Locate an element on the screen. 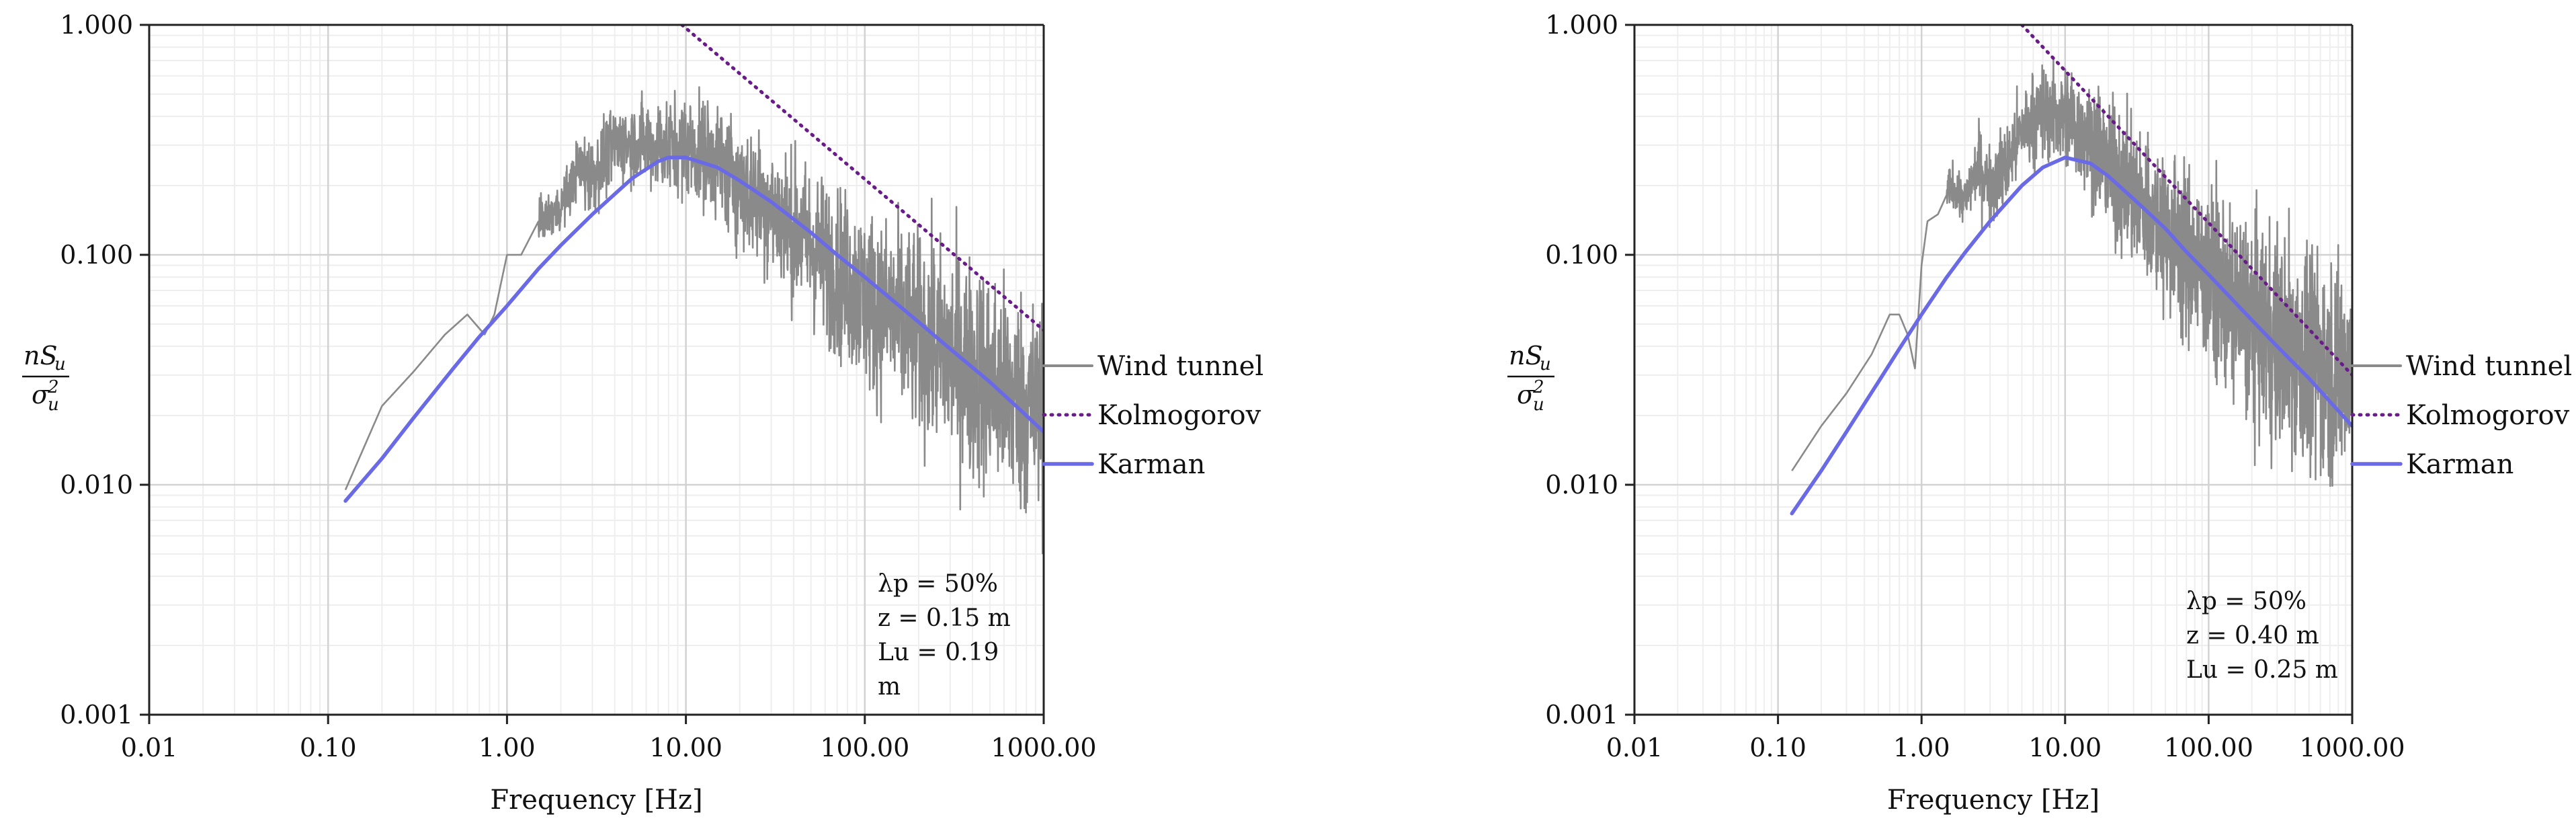 This screenshot has width=2576, height=829. annotation-line: m is located at coordinates (890, 687).